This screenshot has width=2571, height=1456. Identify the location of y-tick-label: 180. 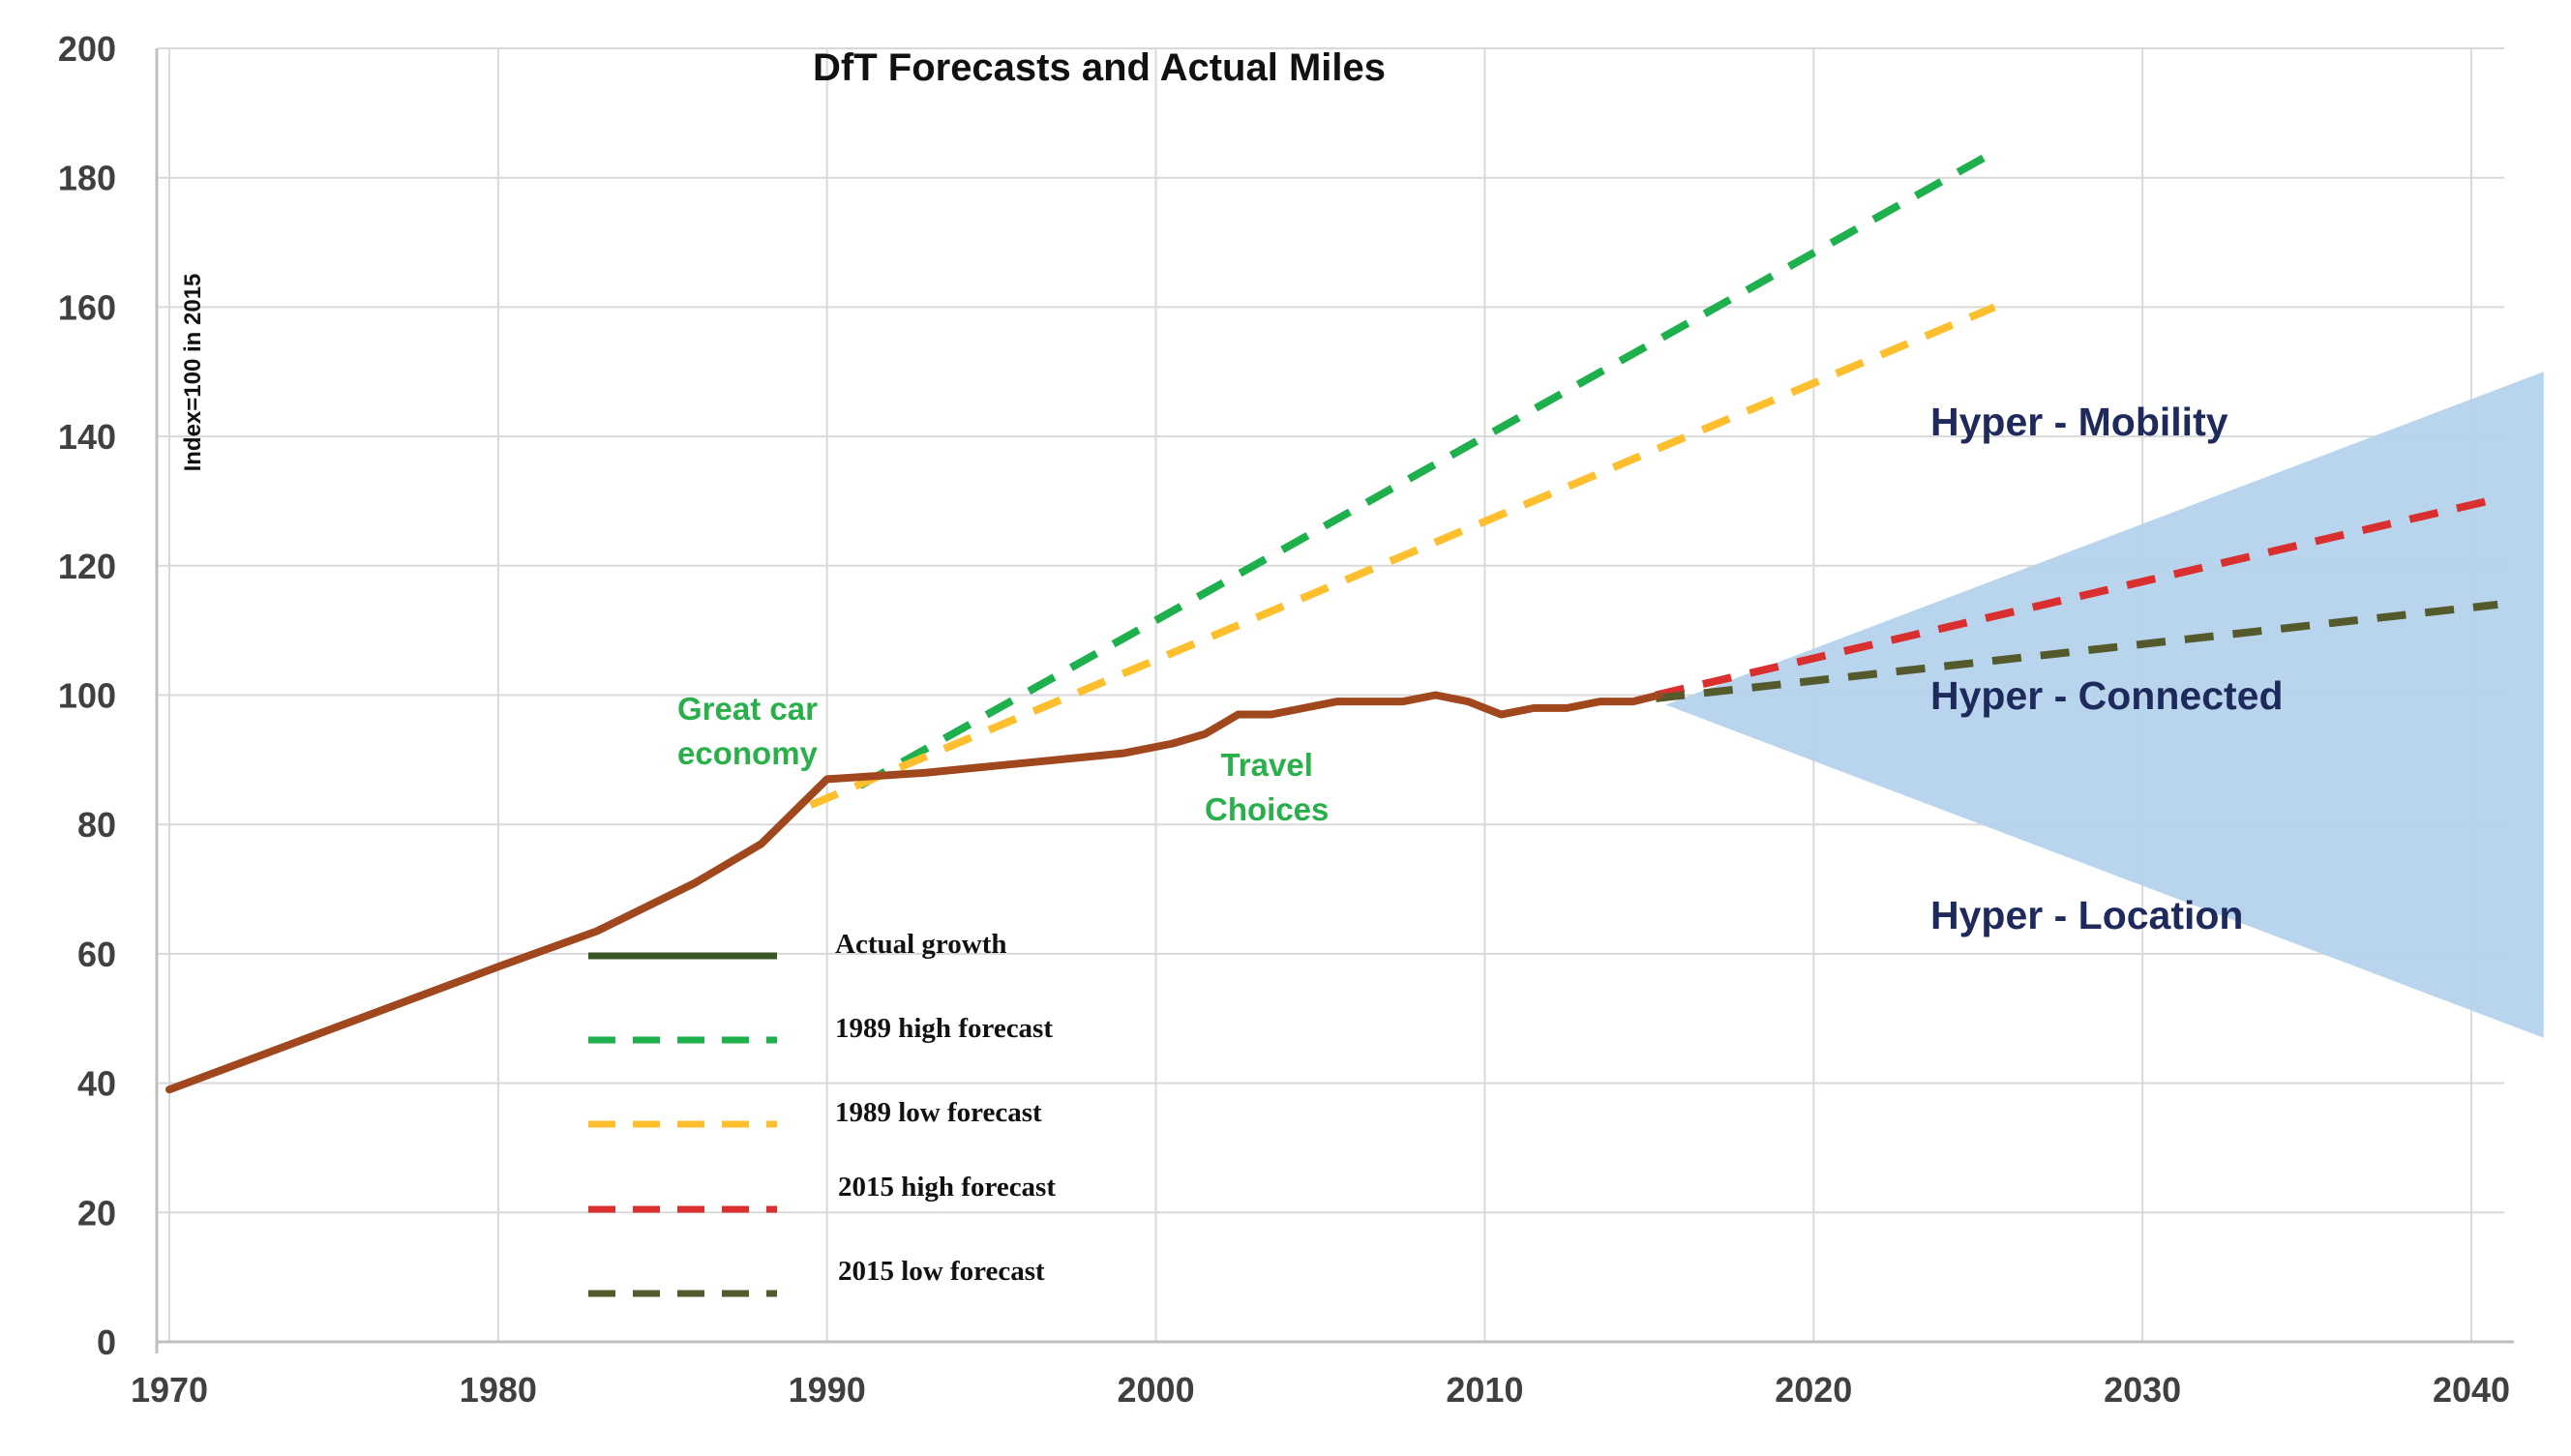
(87, 178).